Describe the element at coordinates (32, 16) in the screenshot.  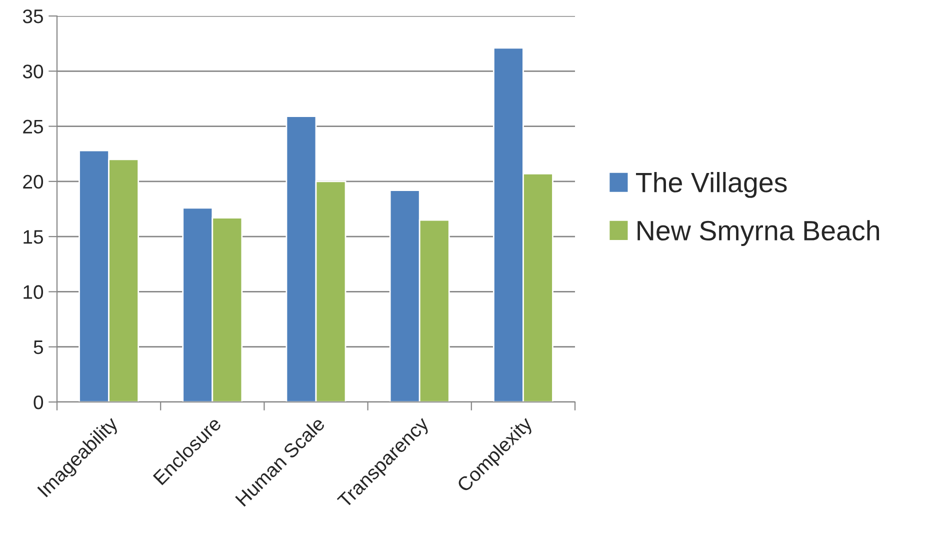
I see `y-tick-label: 35` at that location.